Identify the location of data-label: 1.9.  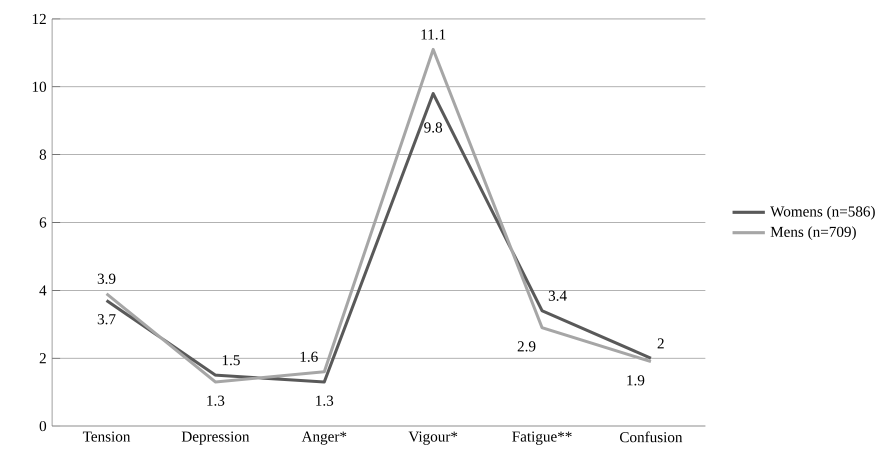
(635, 380).